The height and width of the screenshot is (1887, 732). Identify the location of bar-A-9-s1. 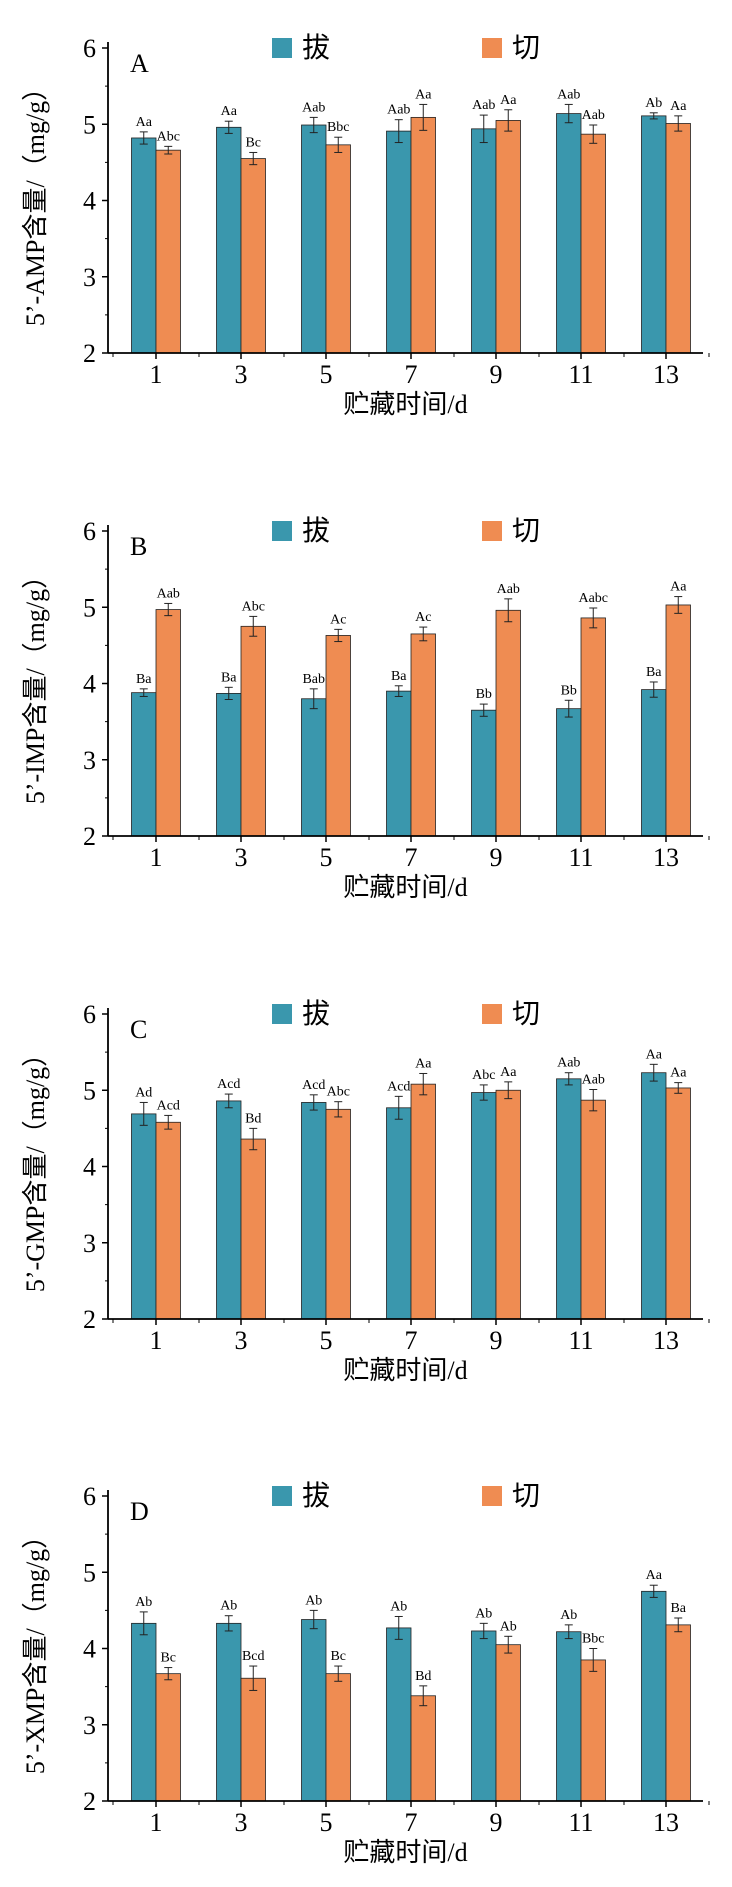
(484, 241).